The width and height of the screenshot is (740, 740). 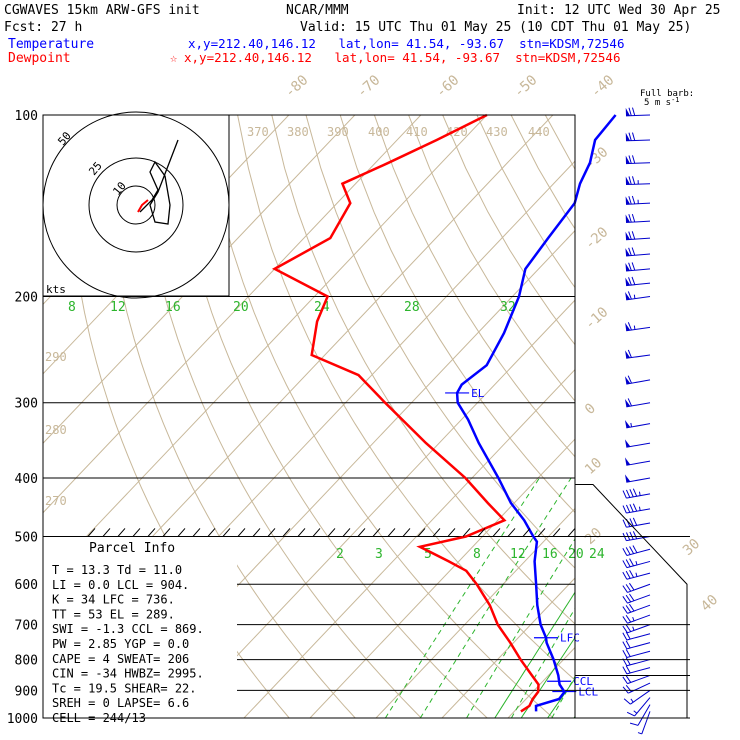 What do you see at coordinates (132, 548) in the screenshot?
I see `parcel-info-title: Parcel Info` at bounding box center [132, 548].